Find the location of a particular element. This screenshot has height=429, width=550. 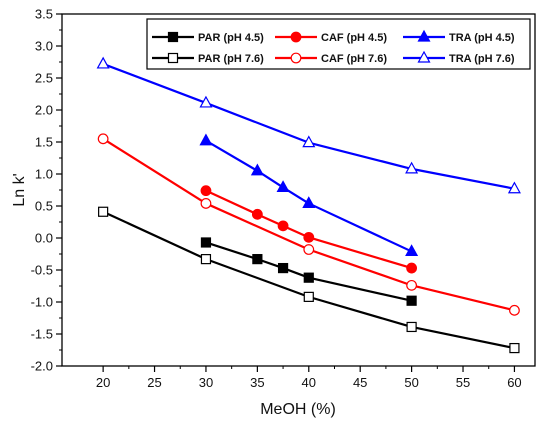

y-tick-label: 2.0 is located at coordinates (44, 110).